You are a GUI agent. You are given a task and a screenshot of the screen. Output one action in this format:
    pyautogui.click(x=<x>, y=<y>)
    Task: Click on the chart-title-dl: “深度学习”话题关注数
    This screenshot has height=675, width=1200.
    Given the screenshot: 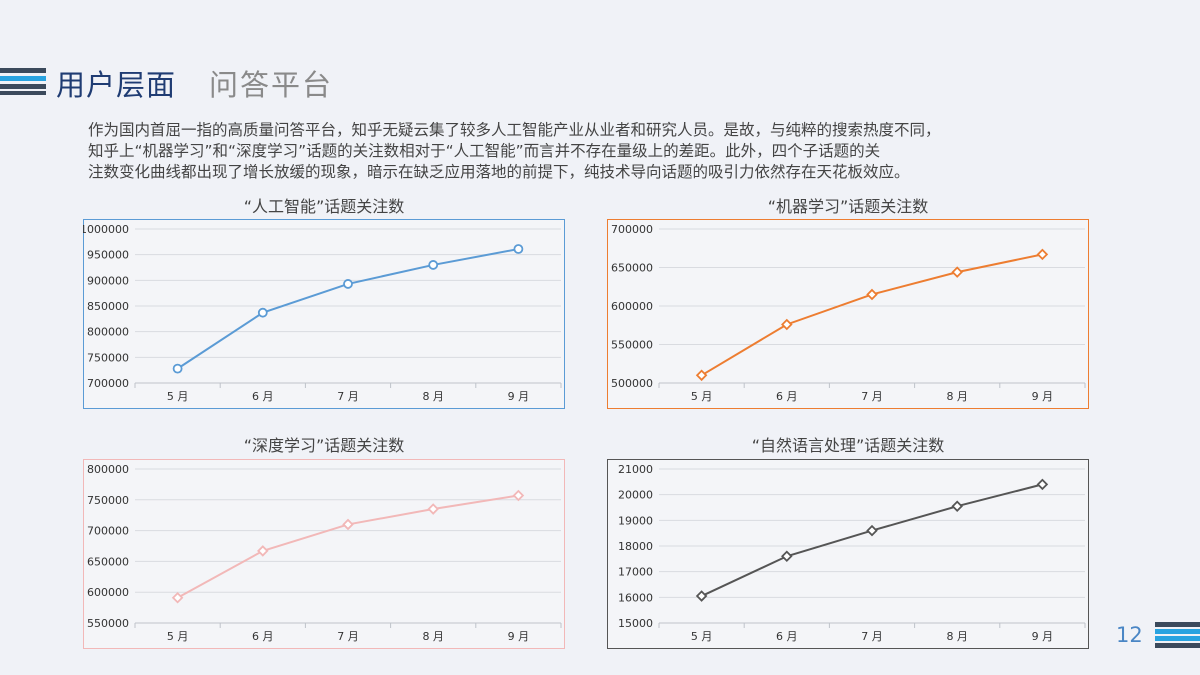 What is the action you would take?
    pyautogui.click(x=324, y=445)
    